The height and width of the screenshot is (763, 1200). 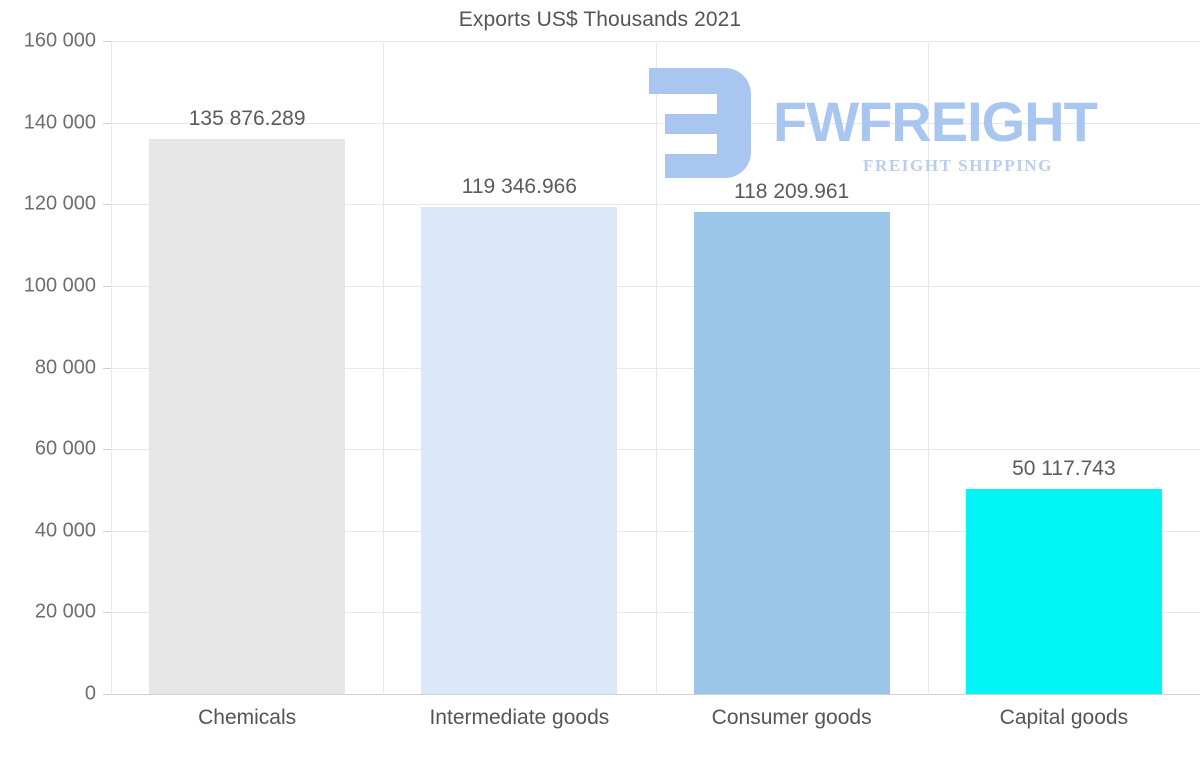 I want to click on y-axis-tick-label: 140 000, so click(x=59, y=122).